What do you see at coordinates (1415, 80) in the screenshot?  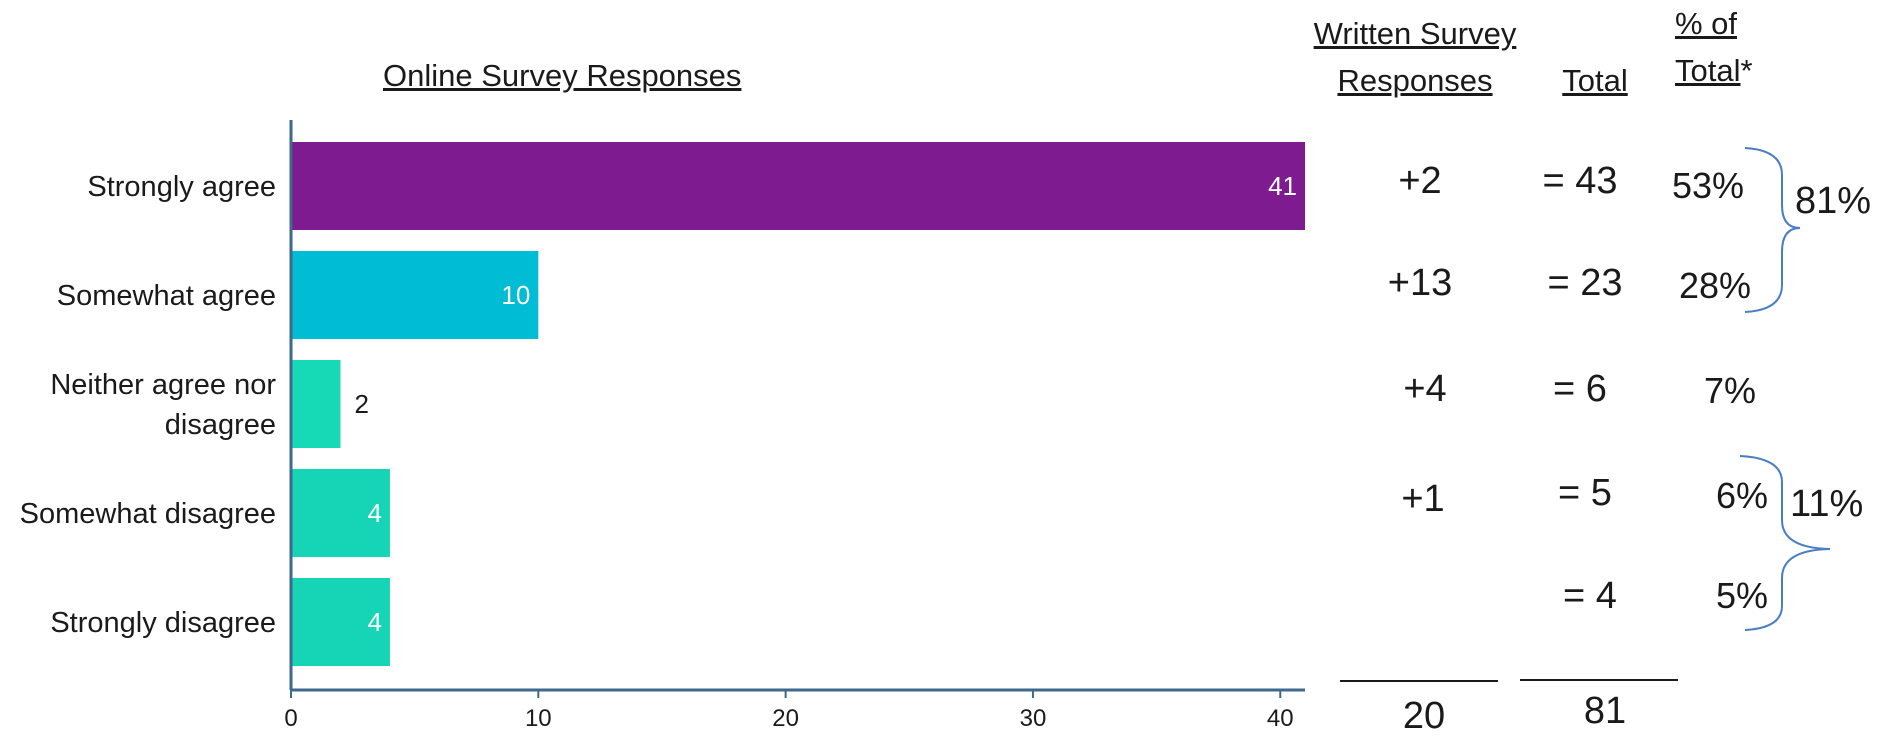 I see `written-header-line2: Responses` at bounding box center [1415, 80].